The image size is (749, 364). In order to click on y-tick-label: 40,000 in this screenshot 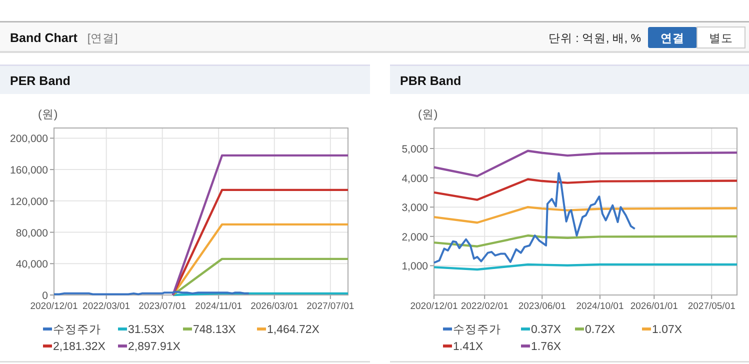, I will do `click(32, 264)`.